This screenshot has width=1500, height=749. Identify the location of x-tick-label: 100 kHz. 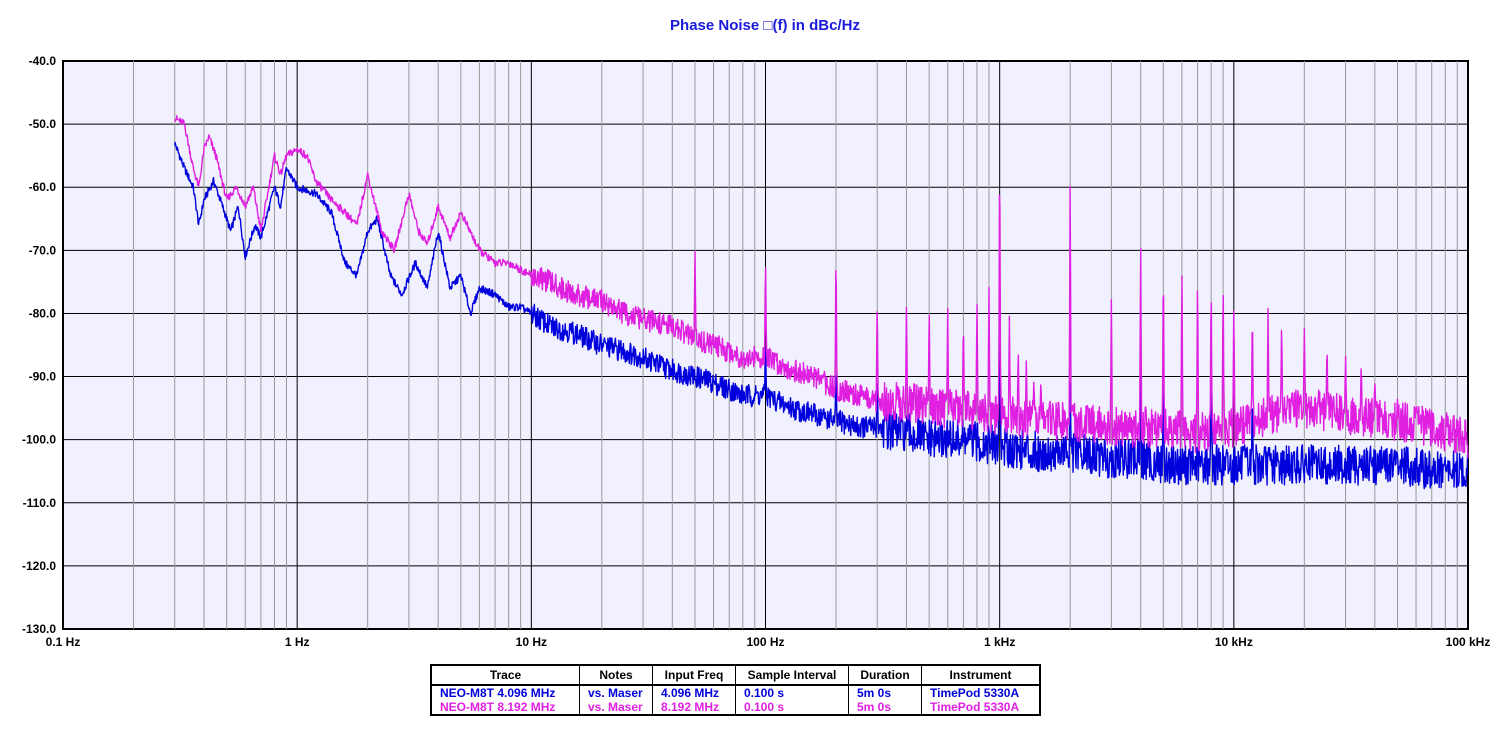
(1468, 642).